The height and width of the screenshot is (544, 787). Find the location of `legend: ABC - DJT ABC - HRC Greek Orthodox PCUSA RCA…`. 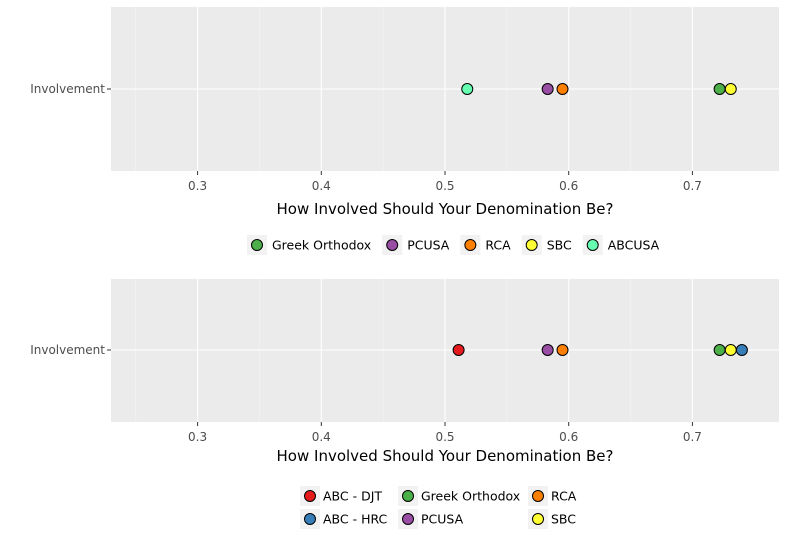

legend: ABC - DJT ABC - HRC Greek Orthodox PCUSA RCA… is located at coordinates (438, 507).